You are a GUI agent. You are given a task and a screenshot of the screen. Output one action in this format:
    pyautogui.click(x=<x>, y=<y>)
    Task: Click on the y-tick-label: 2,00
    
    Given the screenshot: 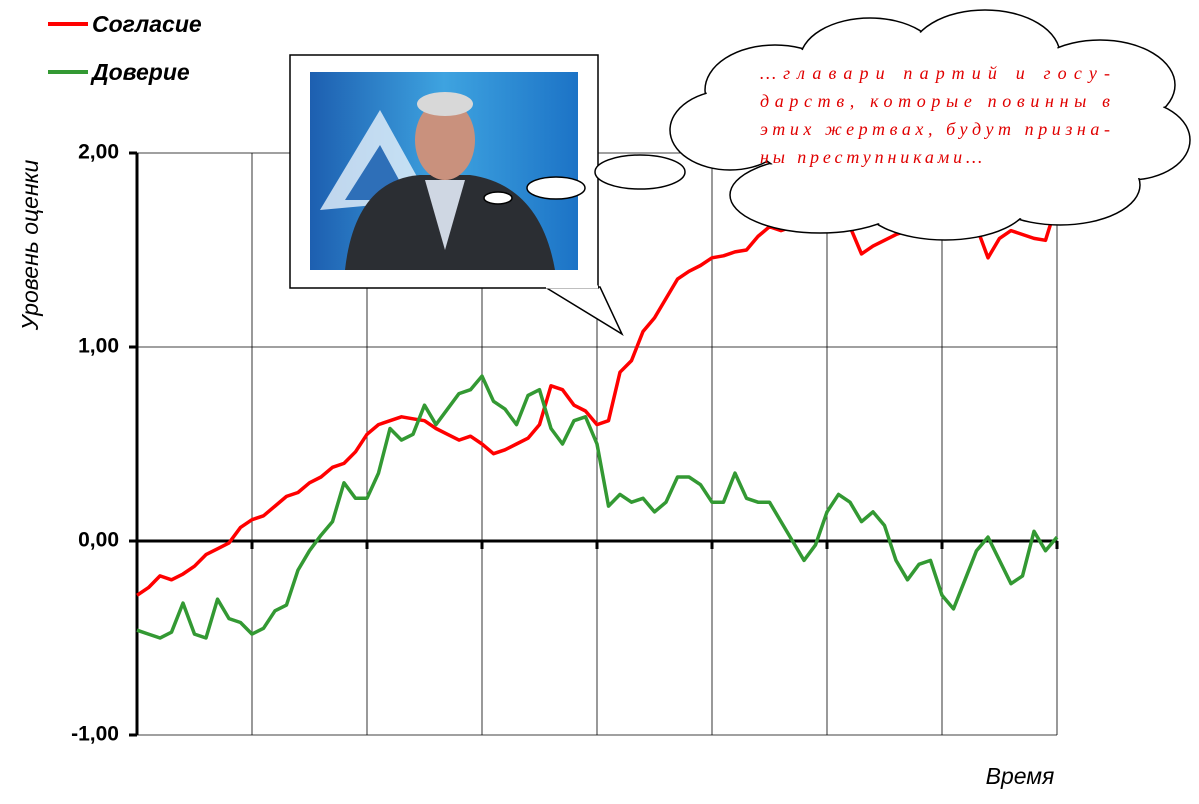 What is the action you would take?
    pyautogui.click(x=98, y=152)
    